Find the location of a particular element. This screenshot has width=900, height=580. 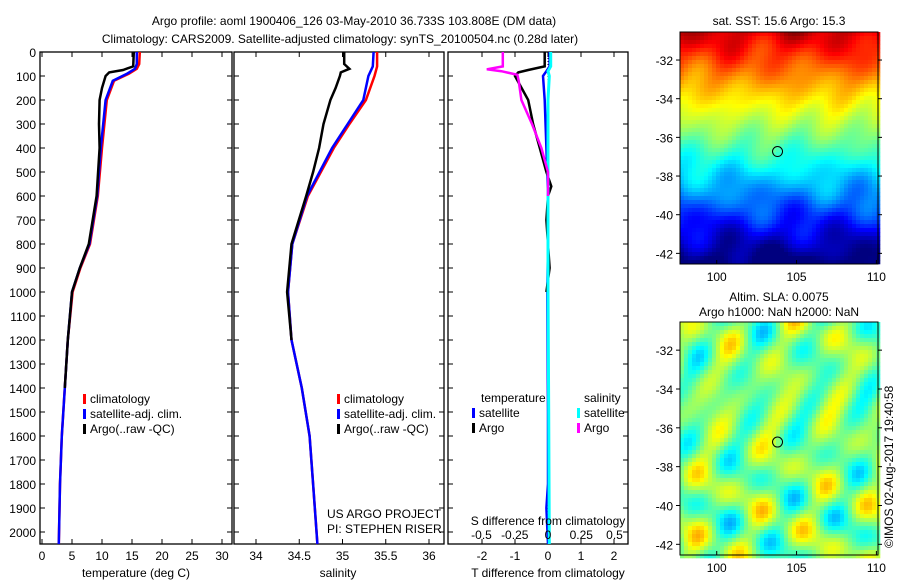

temperature-ytick-label: 1300 is located at coordinates (22, 365).